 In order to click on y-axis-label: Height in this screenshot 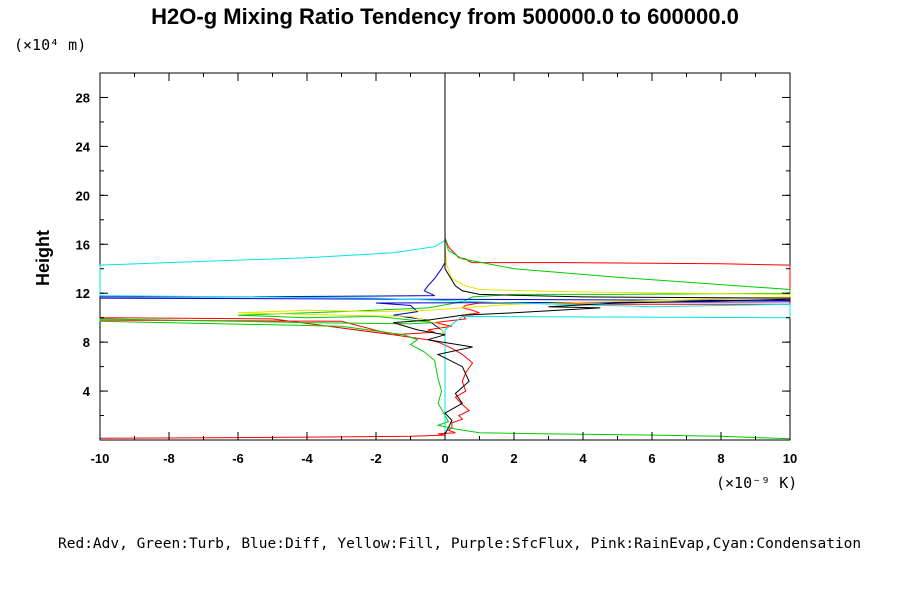, I will do `click(43, 258)`.